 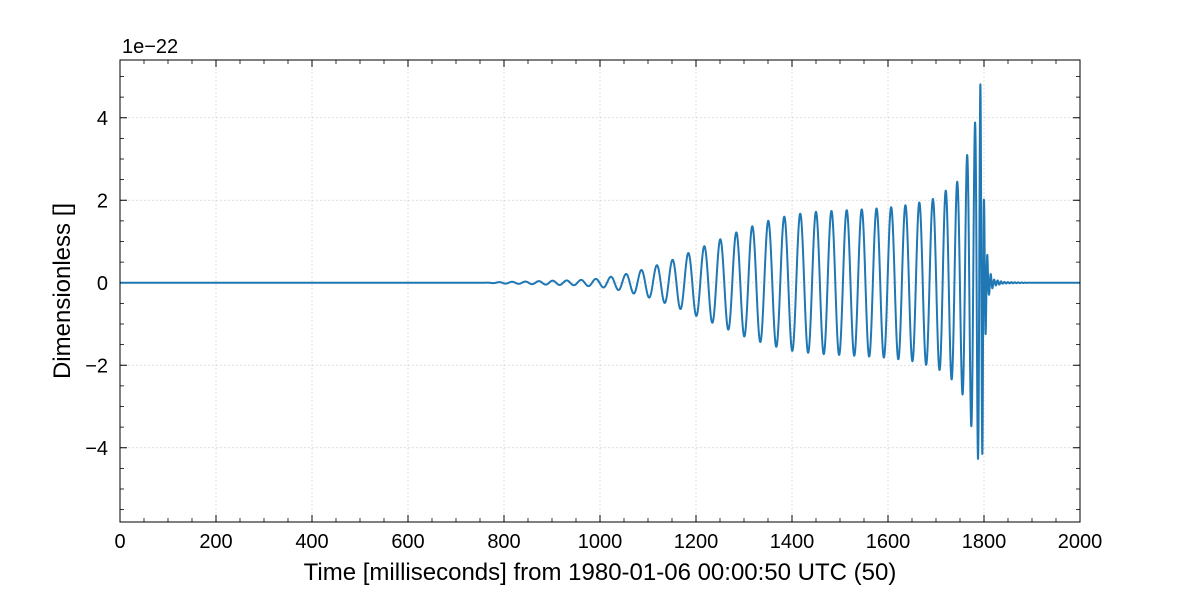 What do you see at coordinates (503, 542) in the screenshot?
I see `x-tick-label: 800` at bounding box center [503, 542].